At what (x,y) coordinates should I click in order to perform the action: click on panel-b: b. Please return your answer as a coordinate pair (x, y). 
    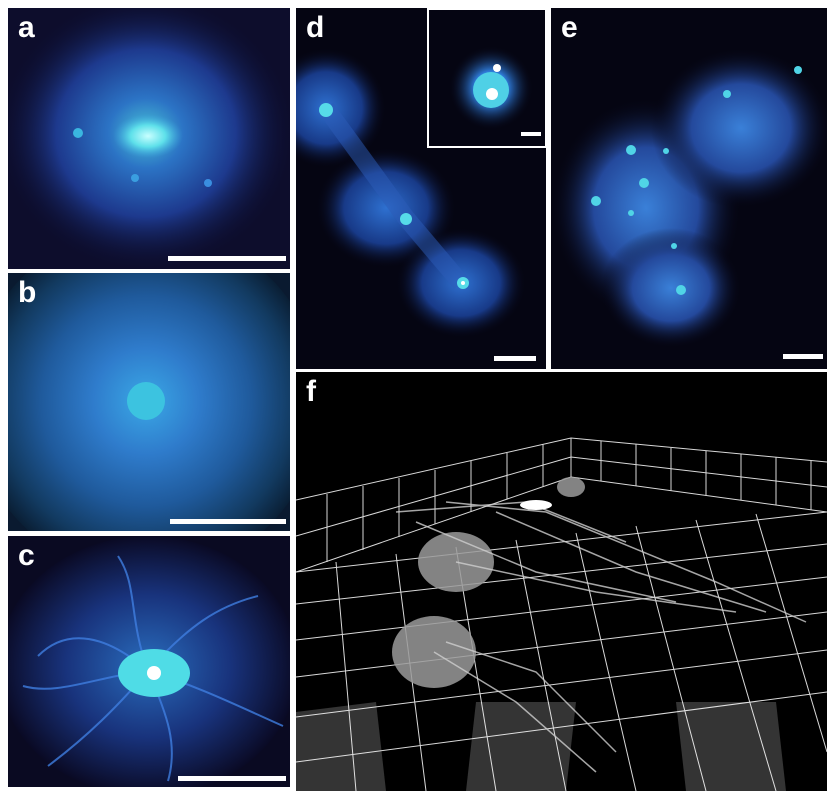
    Looking at the image, I should click on (149, 402).